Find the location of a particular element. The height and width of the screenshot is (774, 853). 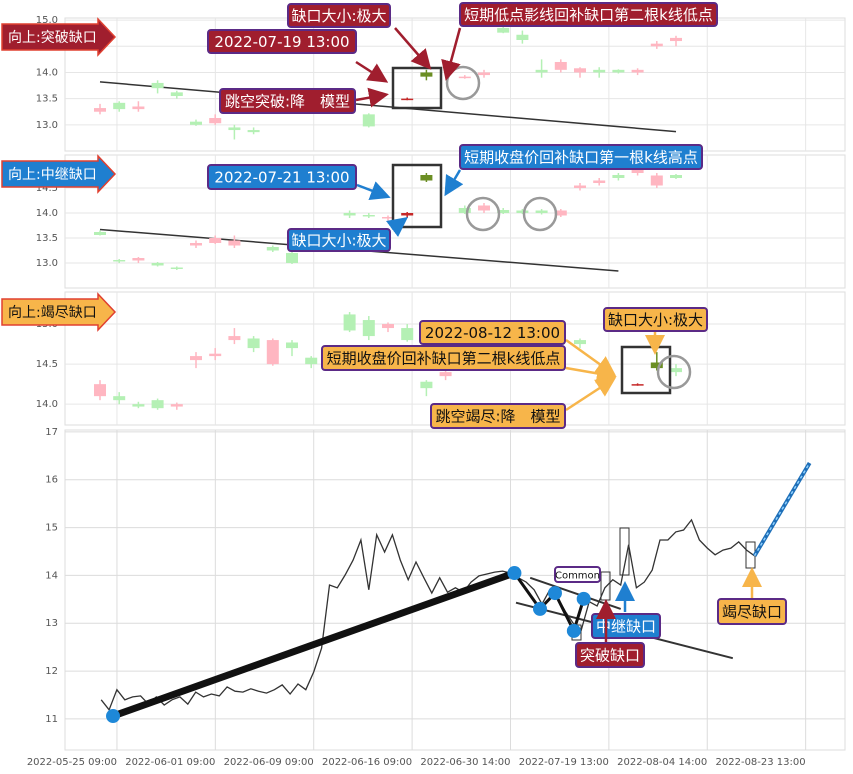

x-tick-label: 2022-08-23 13:00 is located at coordinates (761, 762).